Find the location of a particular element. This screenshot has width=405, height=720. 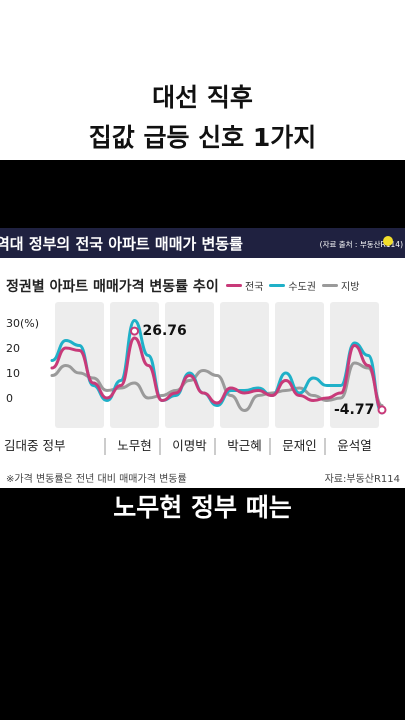

x-category-label-5: 윤석열 is located at coordinates (354, 445).